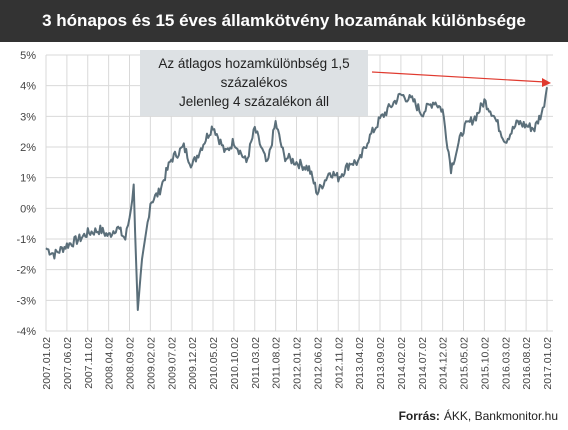 Image resolution: width=568 pixels, height=430 pixels. Describe the element at coordinates (527, 363) in the screenshot. I see `x-tick-label: 2016.08.02` at that location.